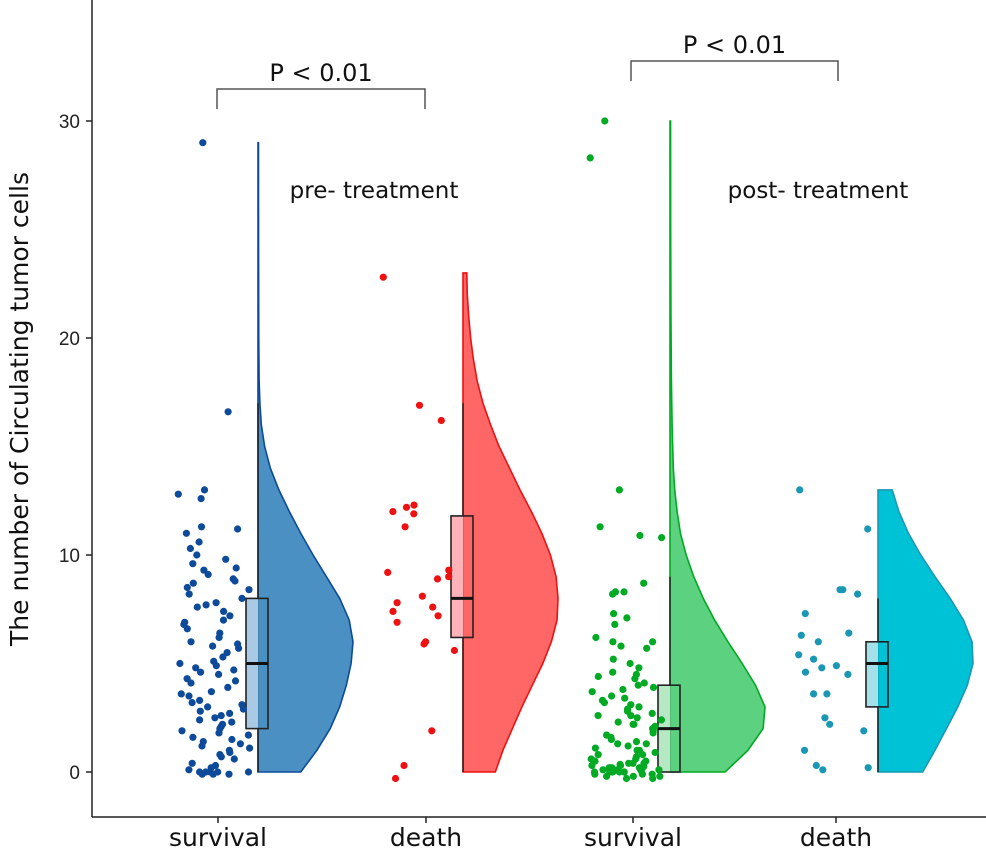 This screenshot has width=986, height=853. I want to click on box-right-fill, so click(468, 576).